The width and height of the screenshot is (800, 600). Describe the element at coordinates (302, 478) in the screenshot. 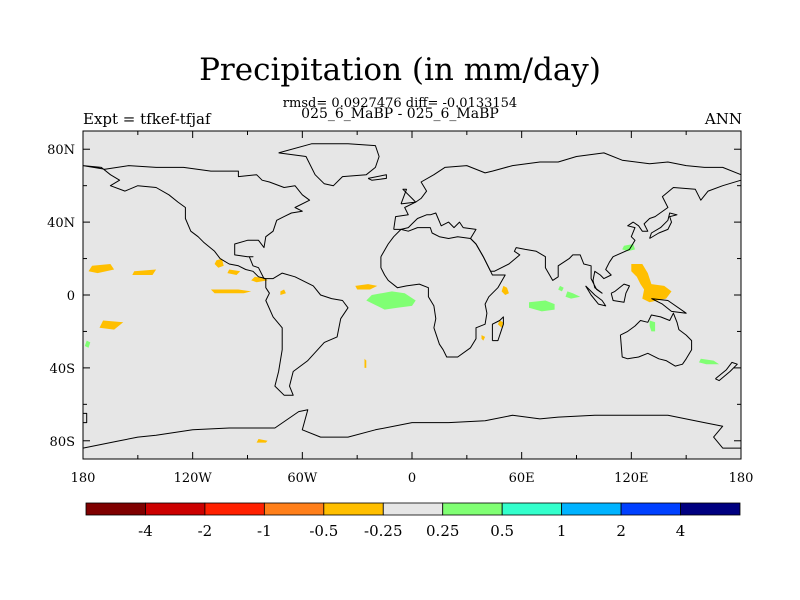

I see `x-tick-label: 60W` at that location.